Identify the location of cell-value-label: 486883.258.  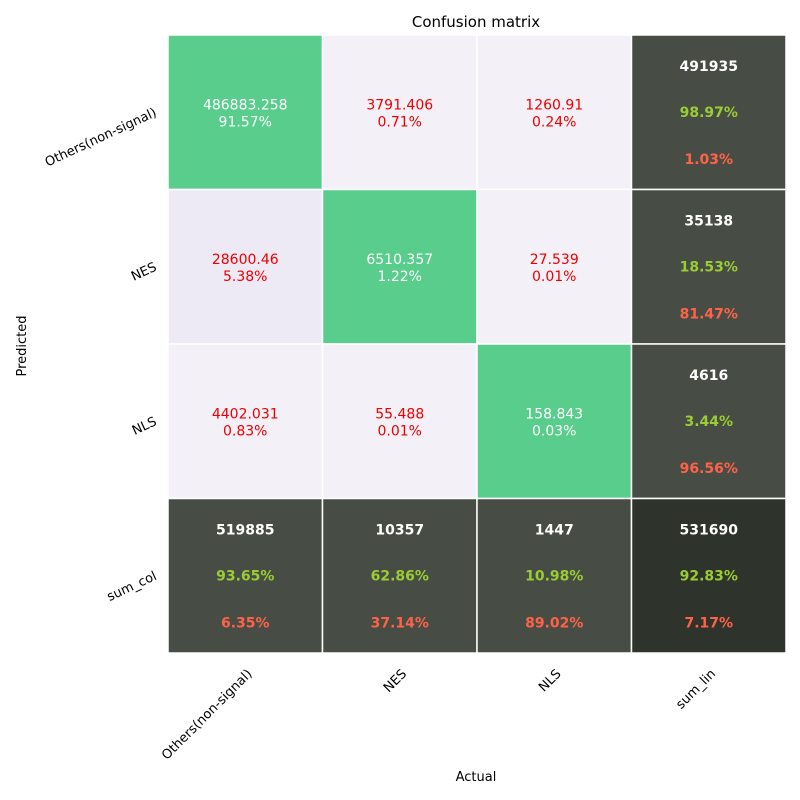
(245, 105).